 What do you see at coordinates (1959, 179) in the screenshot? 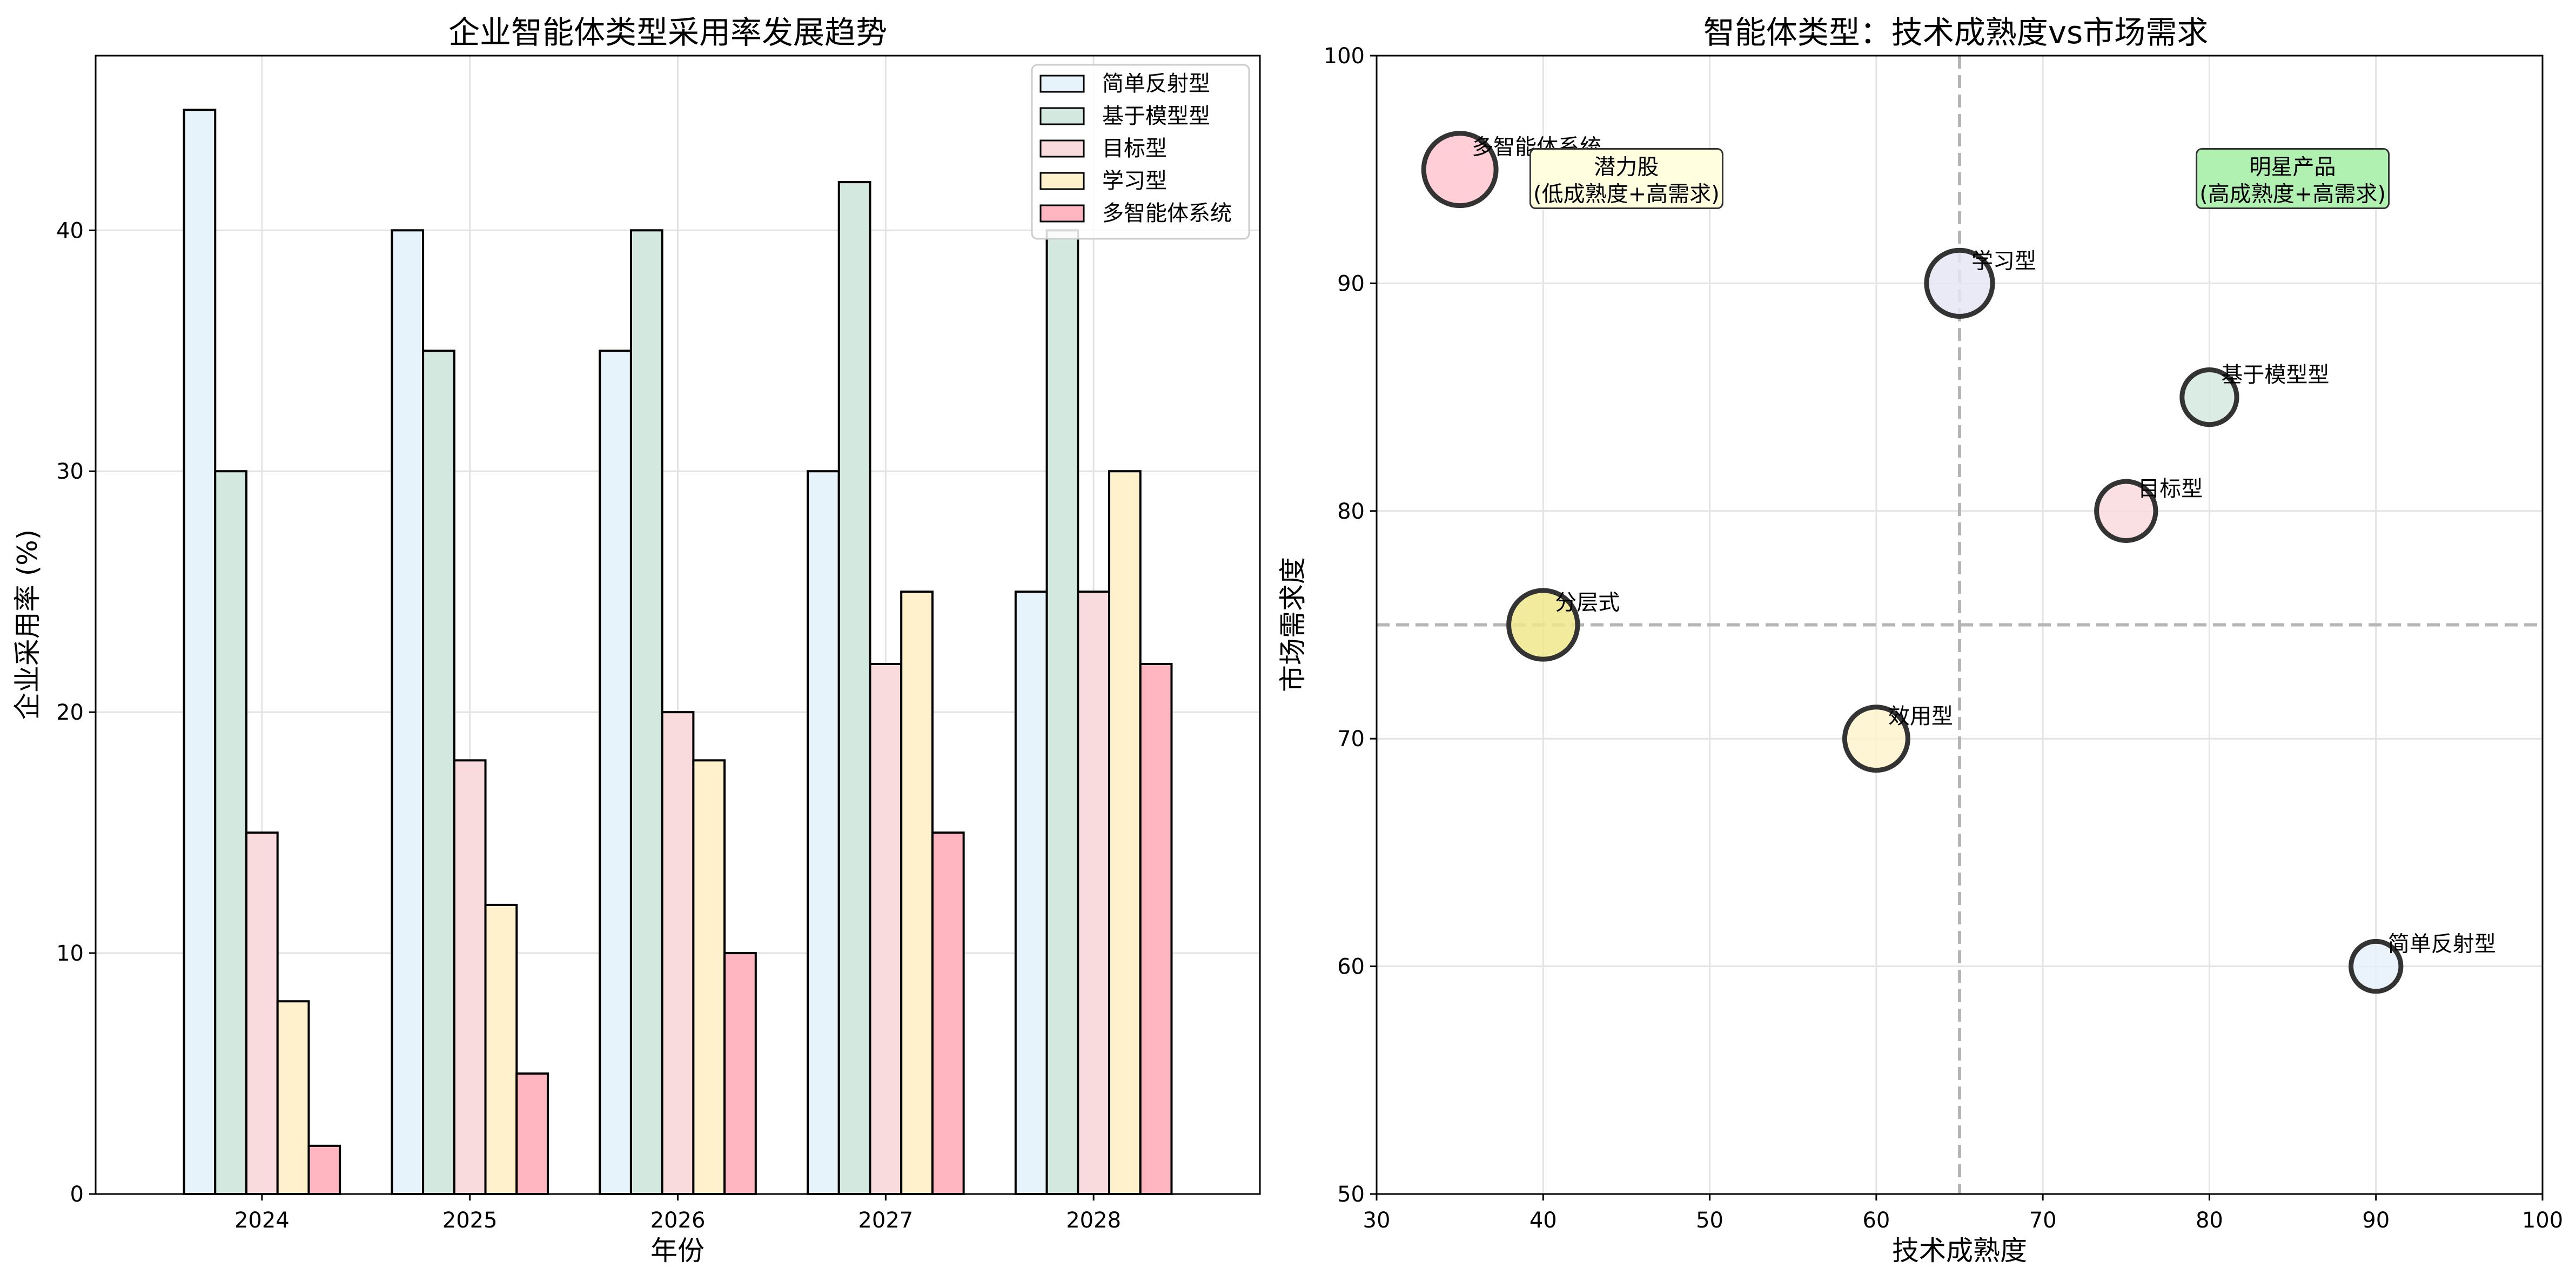
I see `scatter-chart-callouts: 潜力股(低成熟度+高需求) 明星产品(高成熟度+高需求)` at bounding box center [1959, 179].